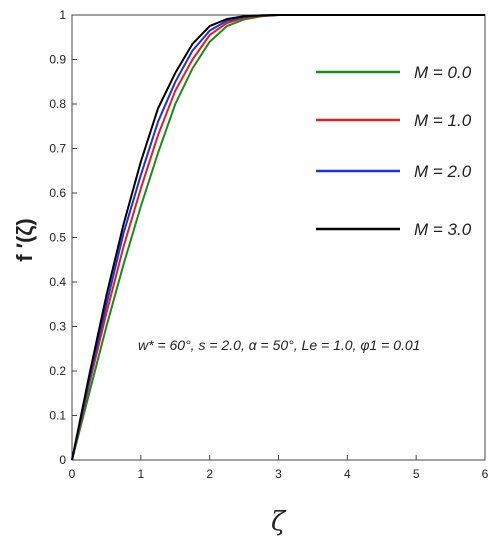 The height and width of the screenshot is (550, 504). What do you see at coordinates (443, 171) in the screenshot?
I see `legend-label: M = 2.0` at bounding box center [443, 171].